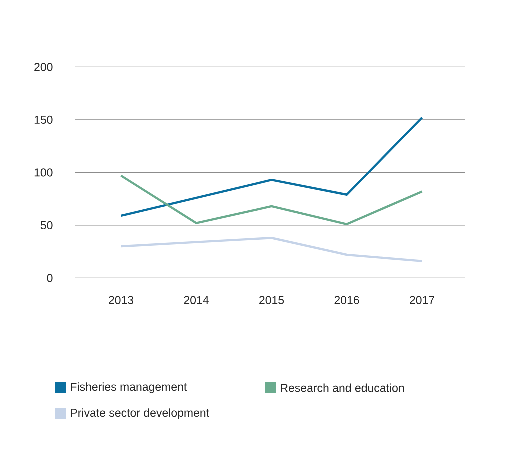  What do you see at coordinates (50, 278) in the screenshot?
I see `y-tick-label: 0` at bounding box center [50, 278].